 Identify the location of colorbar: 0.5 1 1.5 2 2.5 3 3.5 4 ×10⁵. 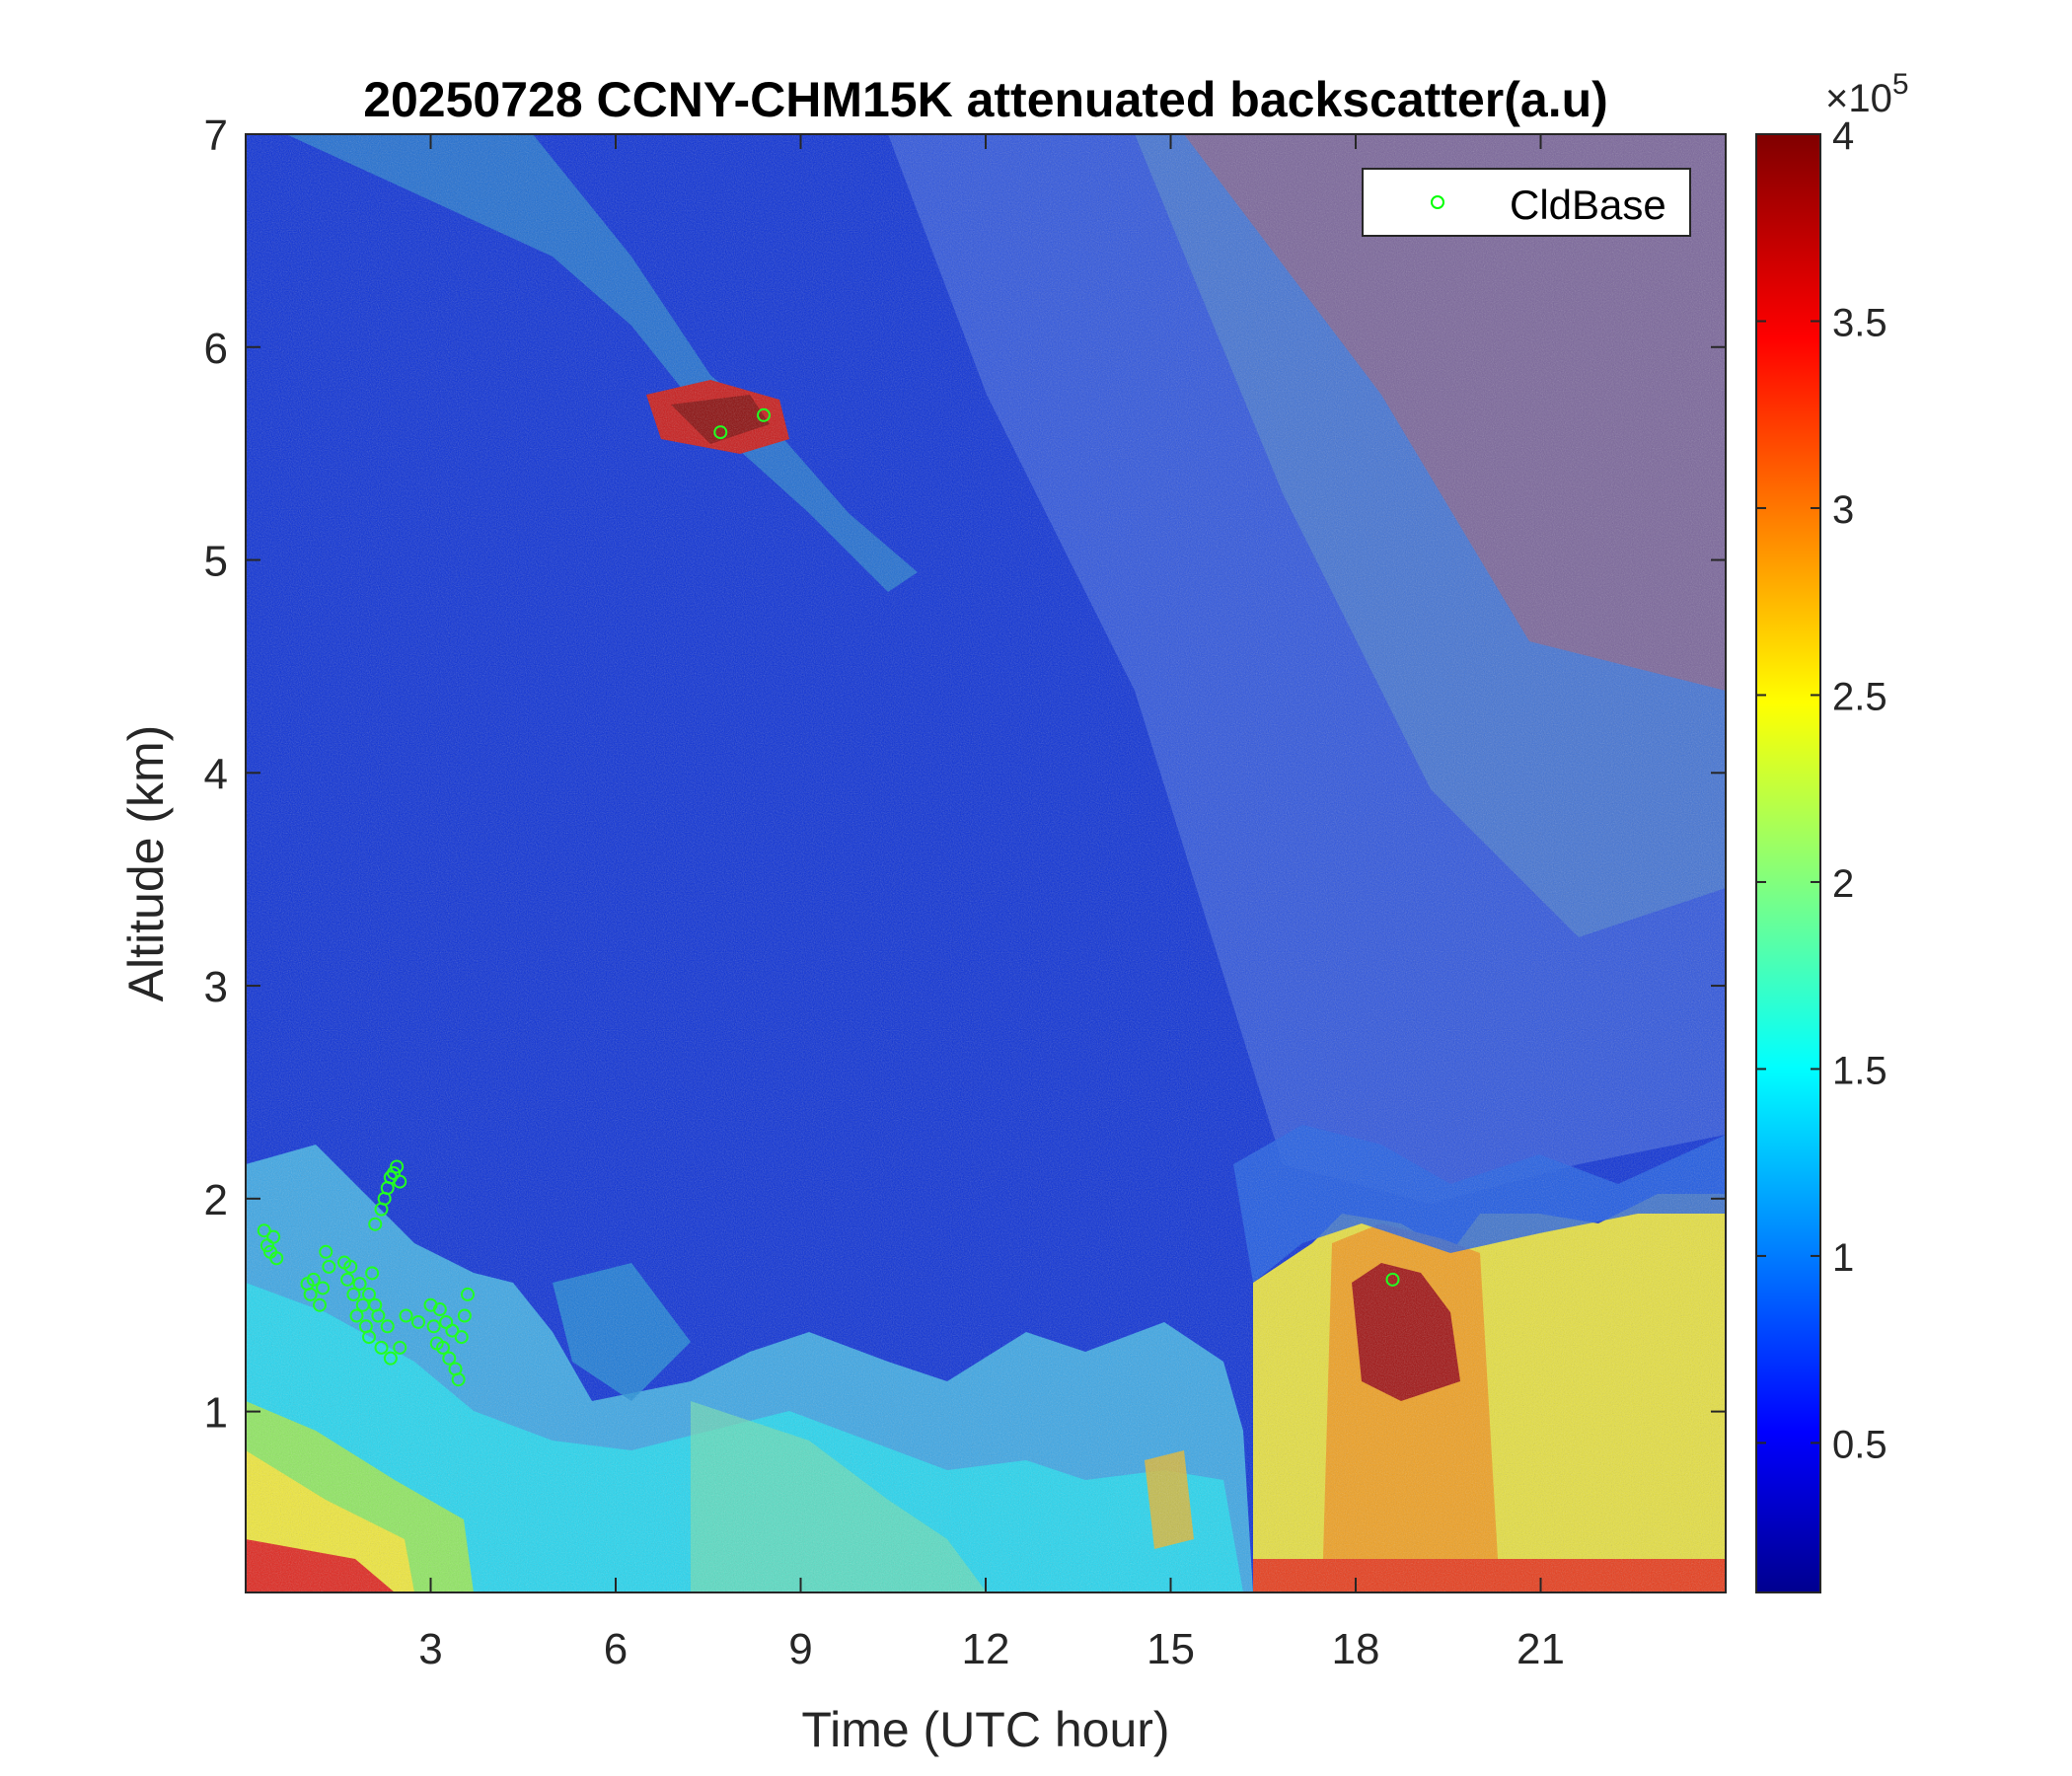
(1832, 831).